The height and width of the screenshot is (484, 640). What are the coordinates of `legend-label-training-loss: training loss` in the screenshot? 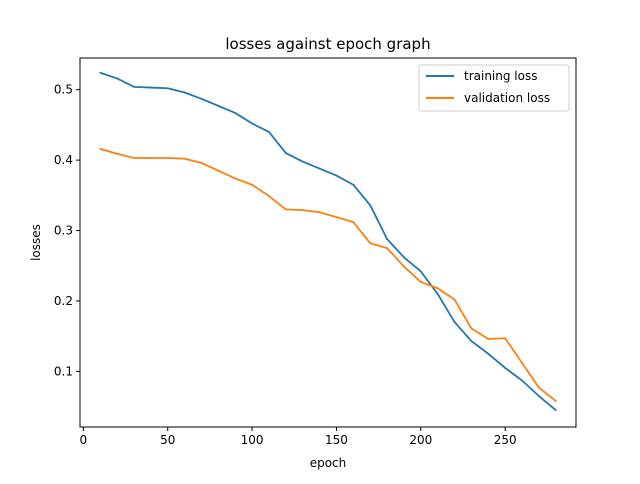 It's located at (500, 76).